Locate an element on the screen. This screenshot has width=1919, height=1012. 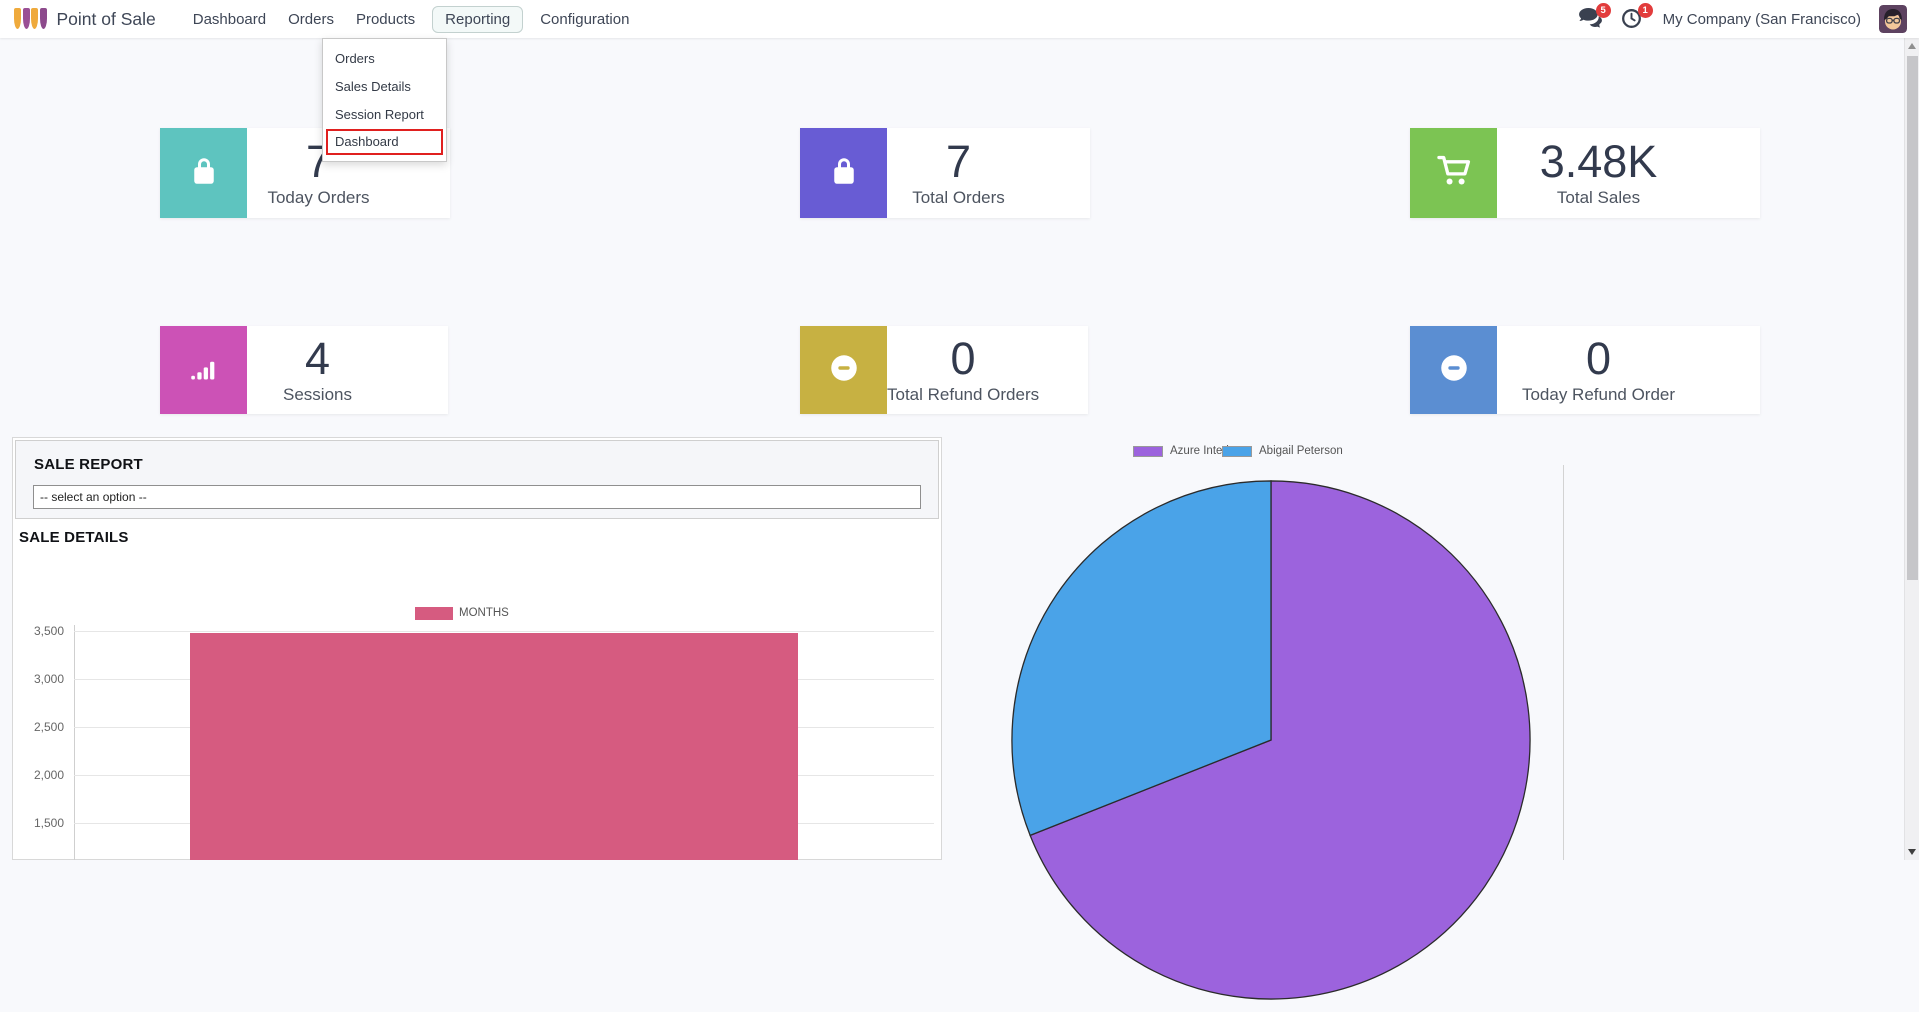
kpi-card-today-orders: 7 Today Orders is located at coordinates (305, 173).